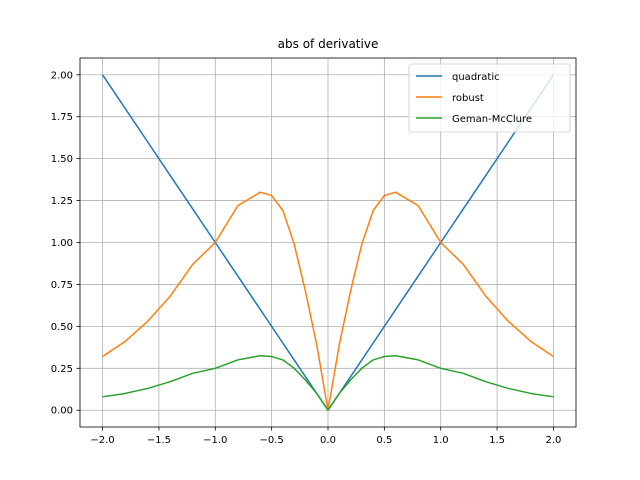 The width and height of the screenshot is (640, 480). What do you see at coordinates (384, 440) in the screenshot?
I see `x-tick-label: 0.5` at bounding box center [384, 440].